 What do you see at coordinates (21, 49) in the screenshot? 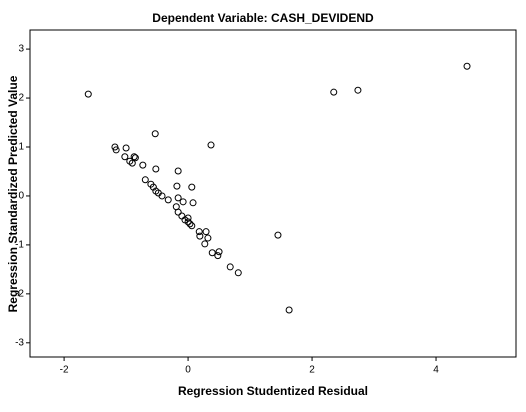
I see `y-tick-label: 3` at bounding box center [21, 49].